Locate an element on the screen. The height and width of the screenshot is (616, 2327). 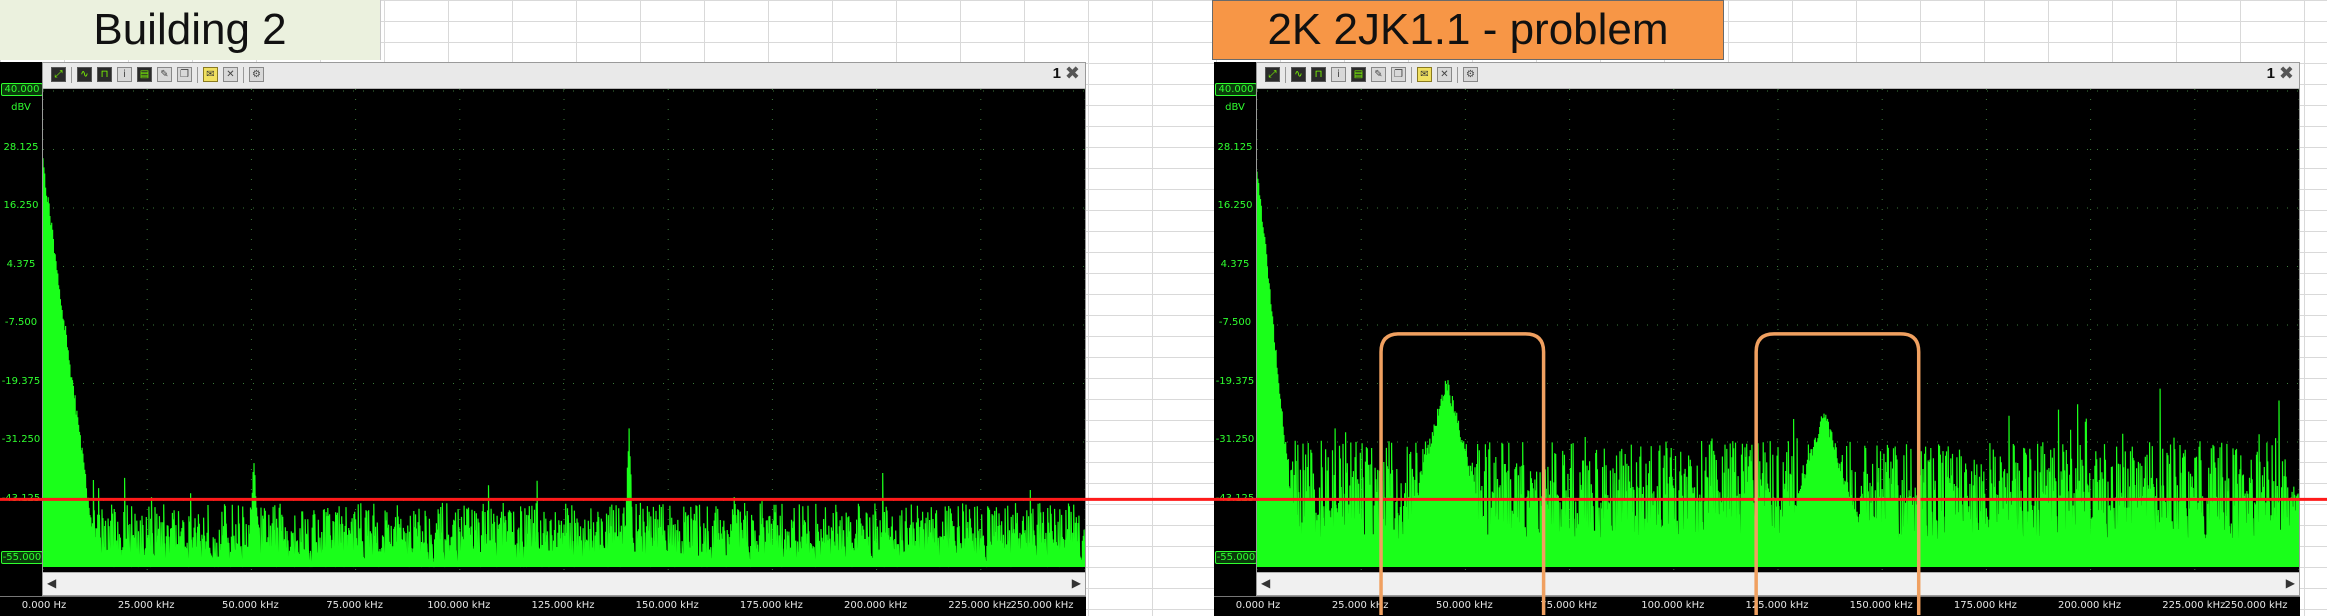
title-problem: 2K 2JK1.1 - problem is located at coordinates (1468, 30).